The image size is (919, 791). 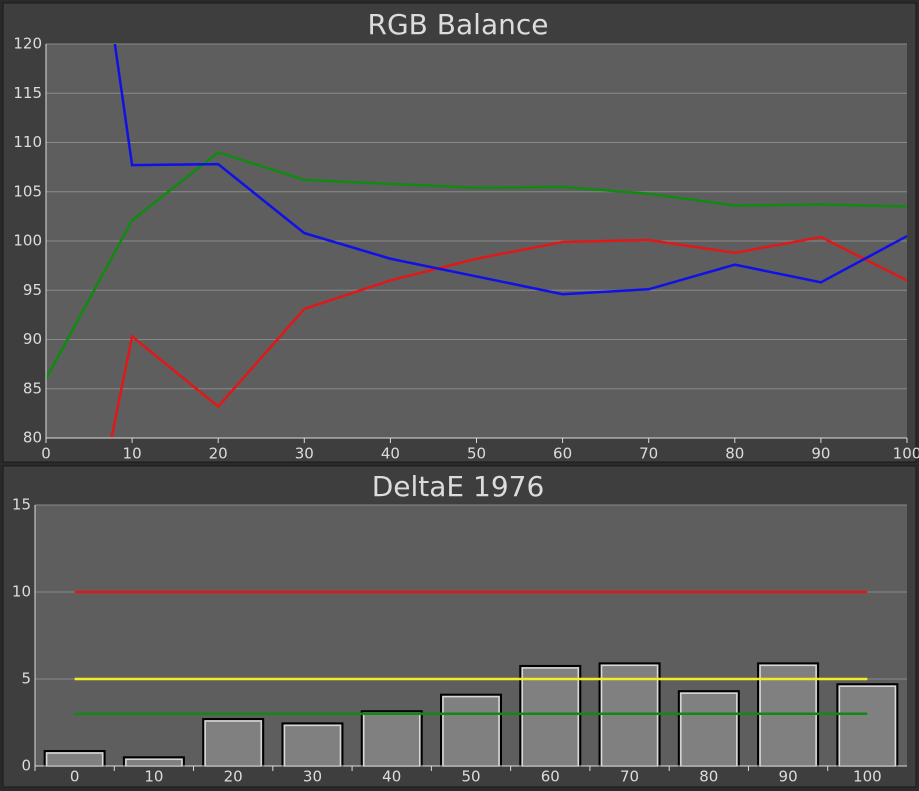 I want to click on y-tick-label: 15, so click(x=21, y=505).